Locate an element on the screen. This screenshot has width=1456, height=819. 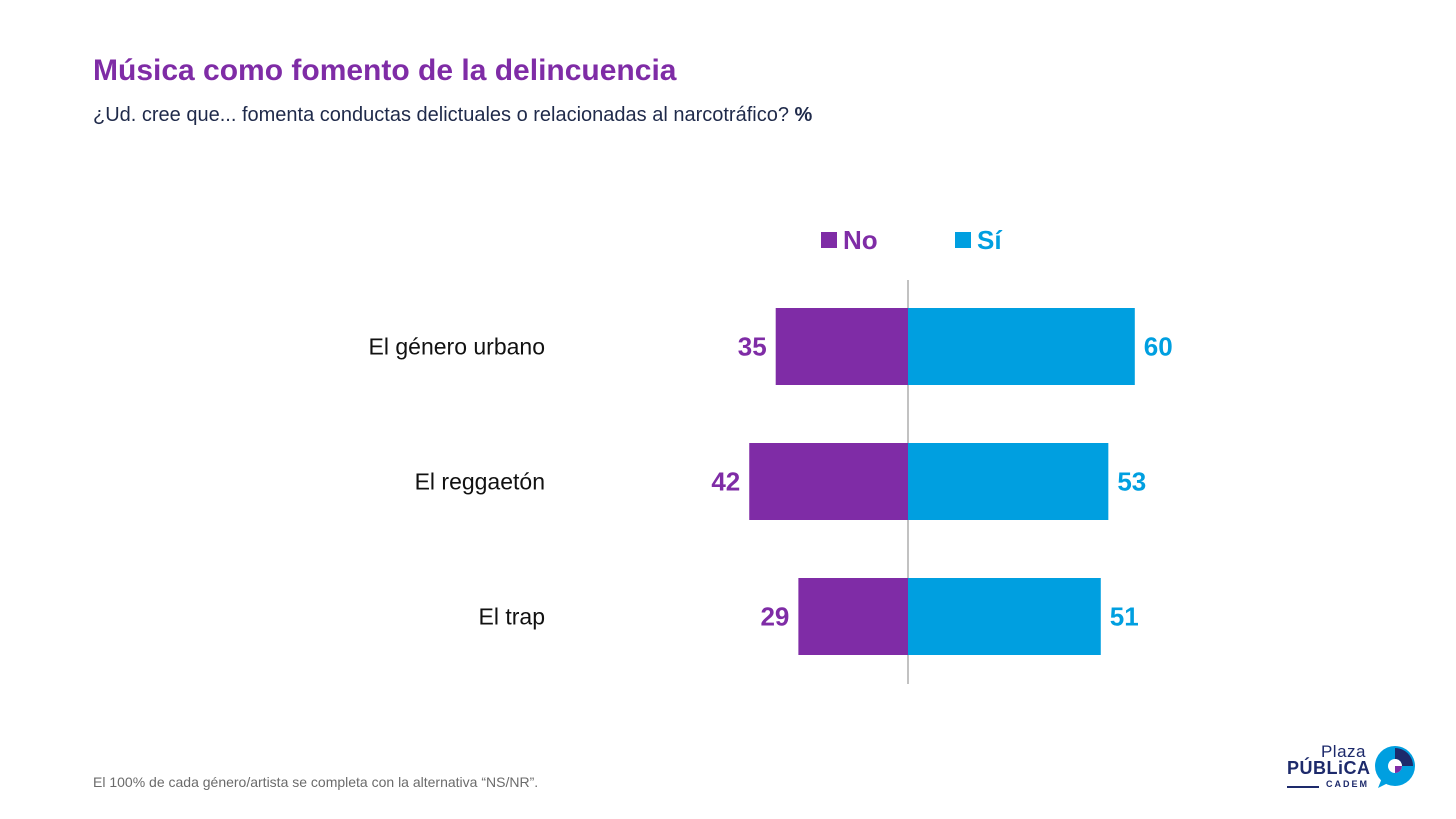
legend-item-si: Sí is located at coordinates (978, 240).